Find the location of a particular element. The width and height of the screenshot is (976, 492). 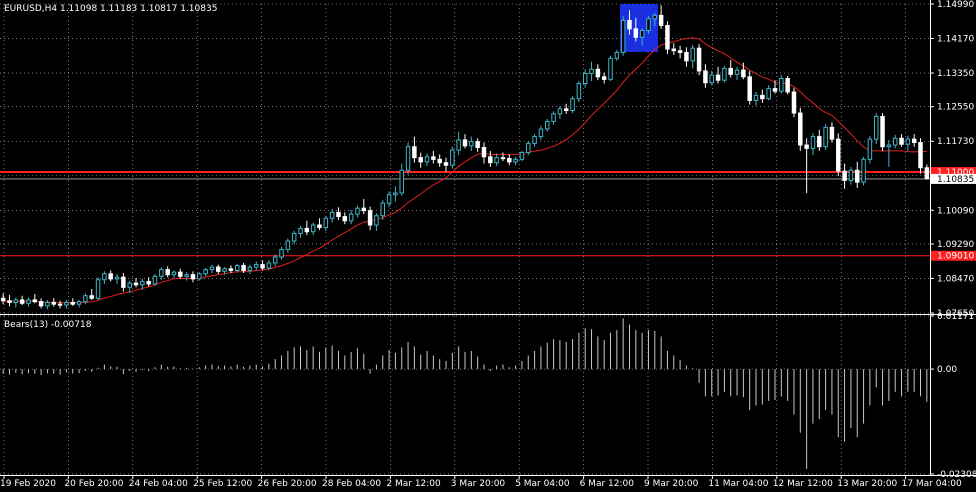

indicator-axis: 0.01171 0.00 -0.02308 is located at coordinates (953, 396).